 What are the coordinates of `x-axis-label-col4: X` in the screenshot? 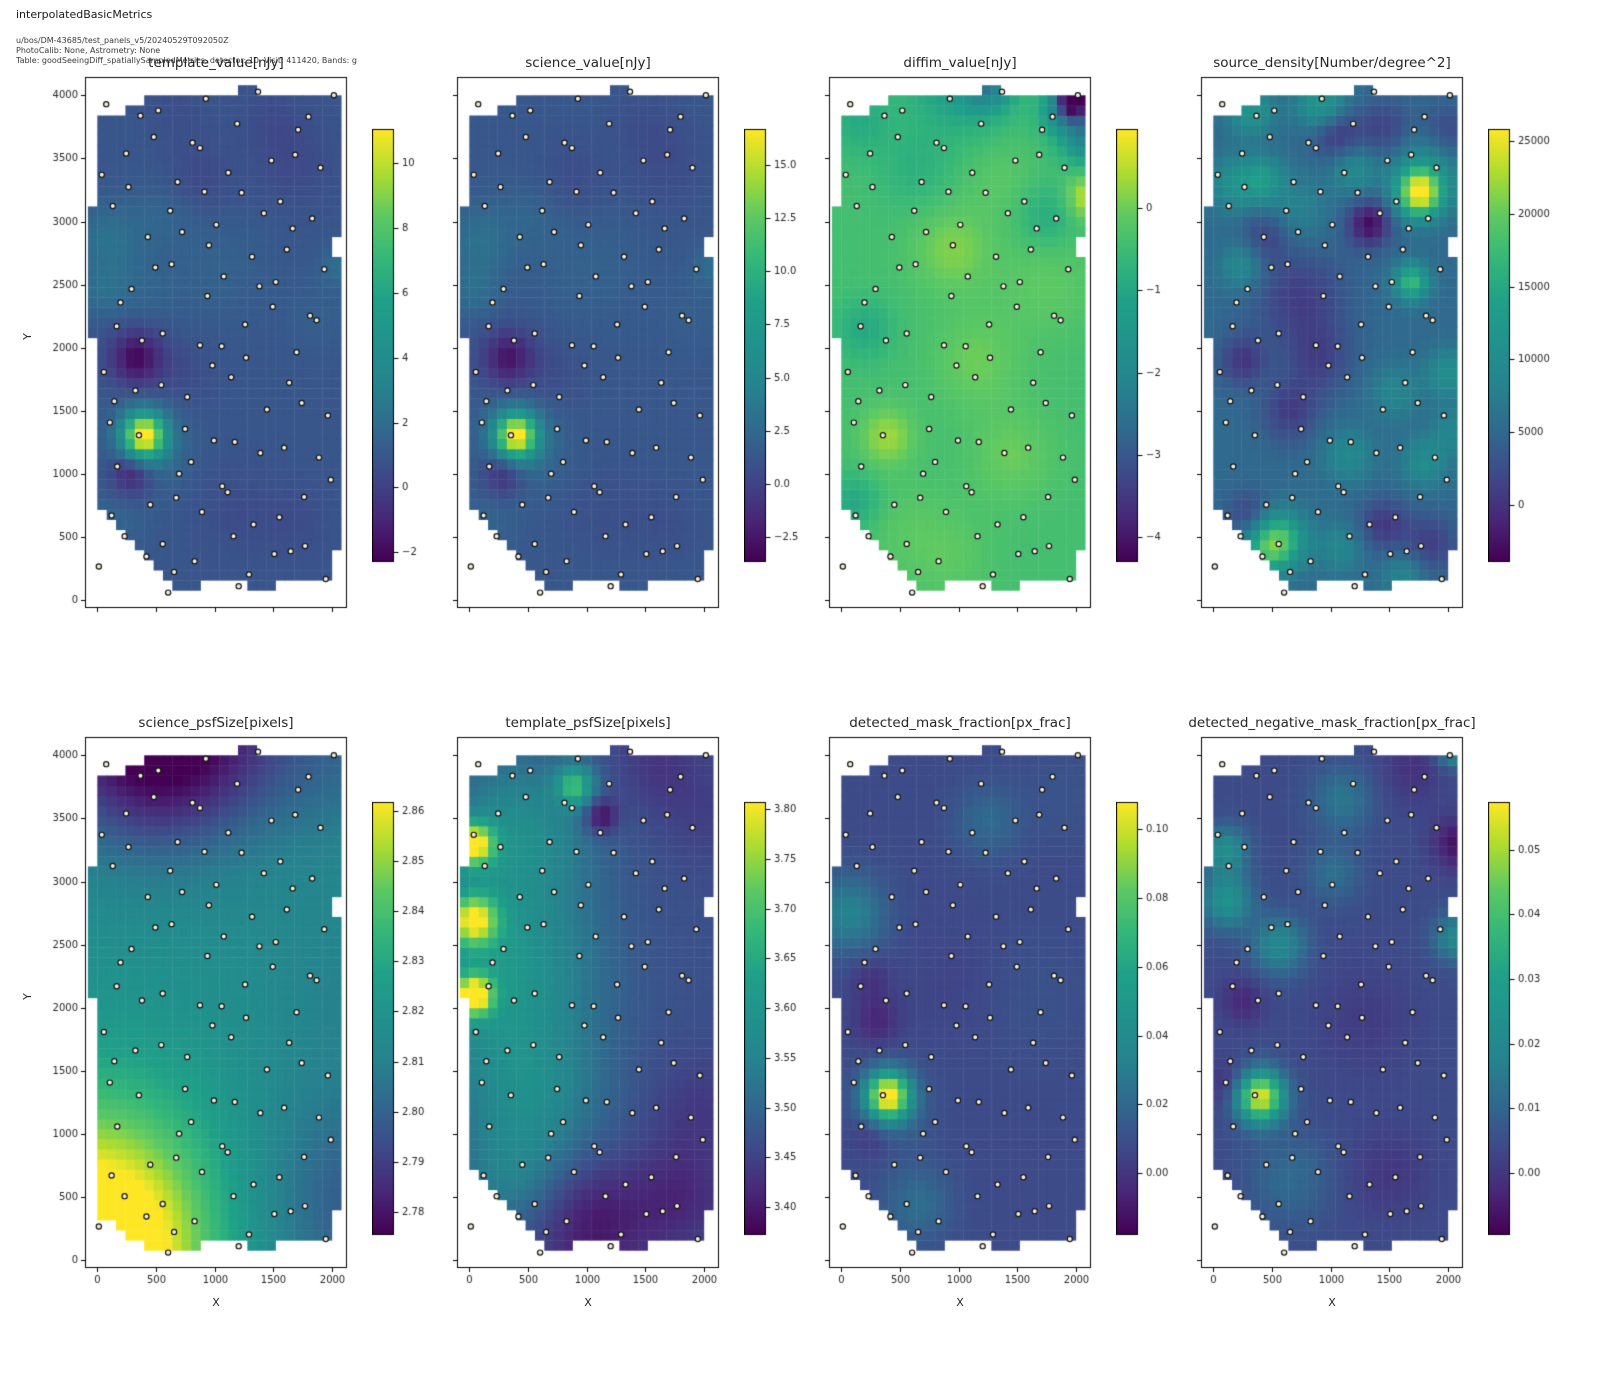 It's located at (1332, 1302).